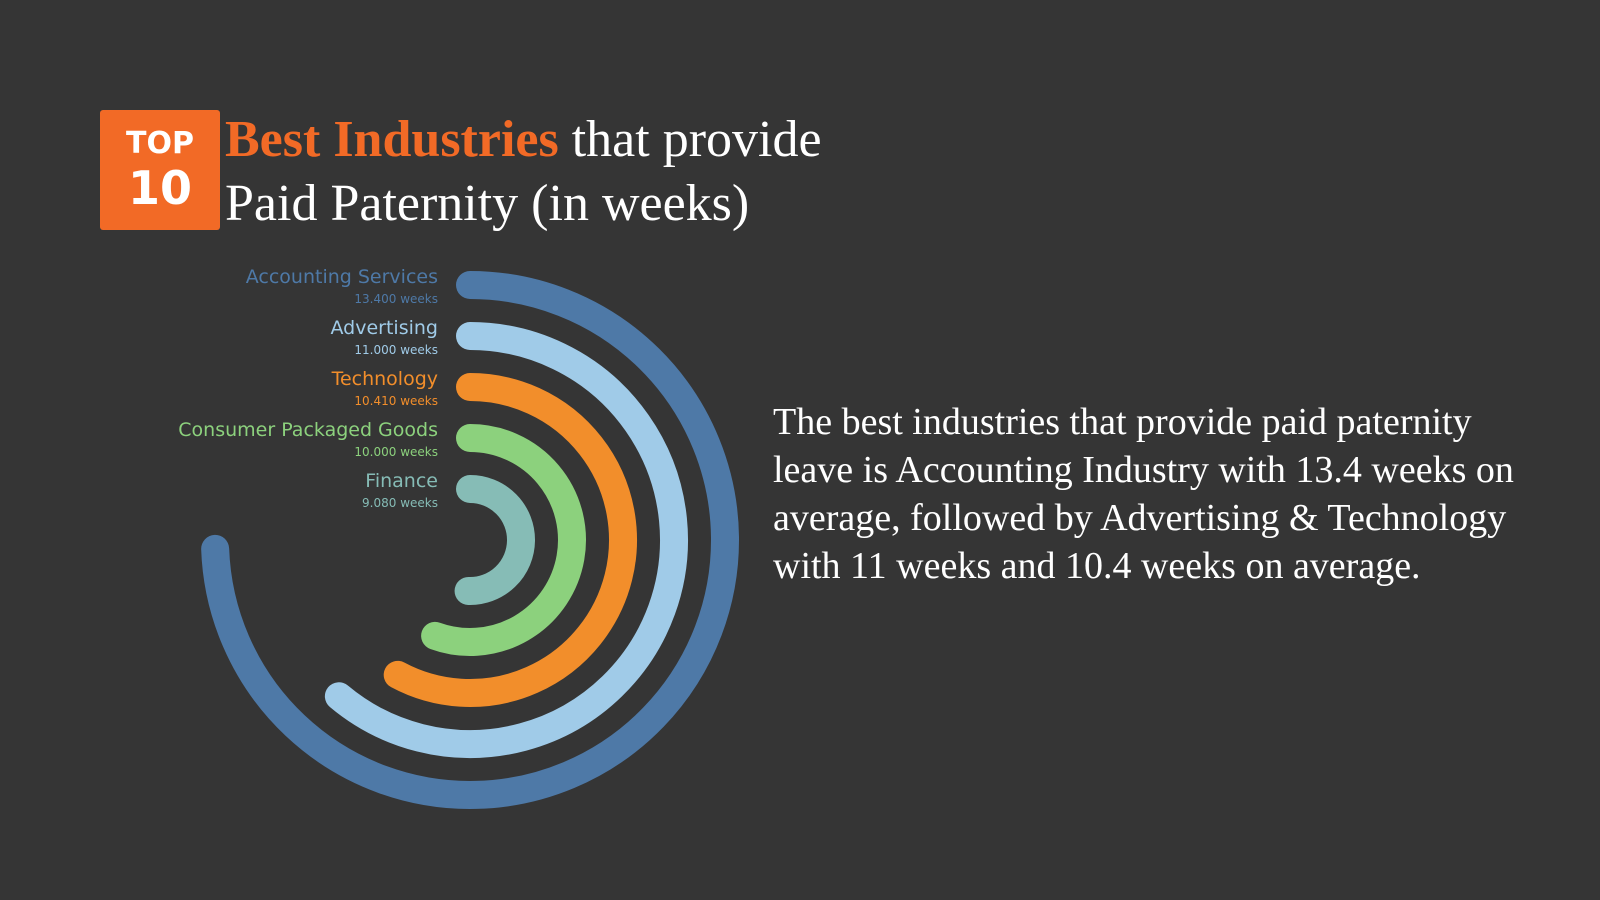  What do you see at coordinates (160, 143) in the screenshot?
I see `badge-top-text: TOP` at bounding box center [160, 143].